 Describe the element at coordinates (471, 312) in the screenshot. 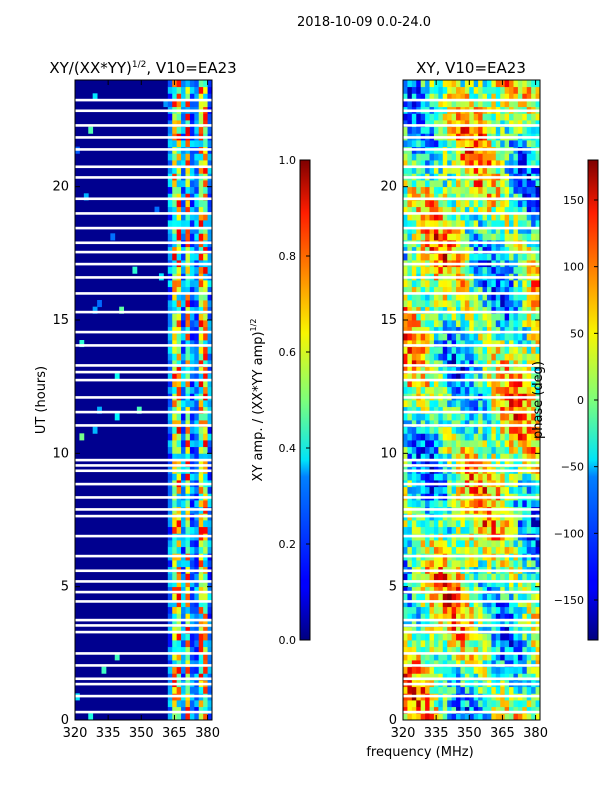

I see `phase-flagged-row` at that location.